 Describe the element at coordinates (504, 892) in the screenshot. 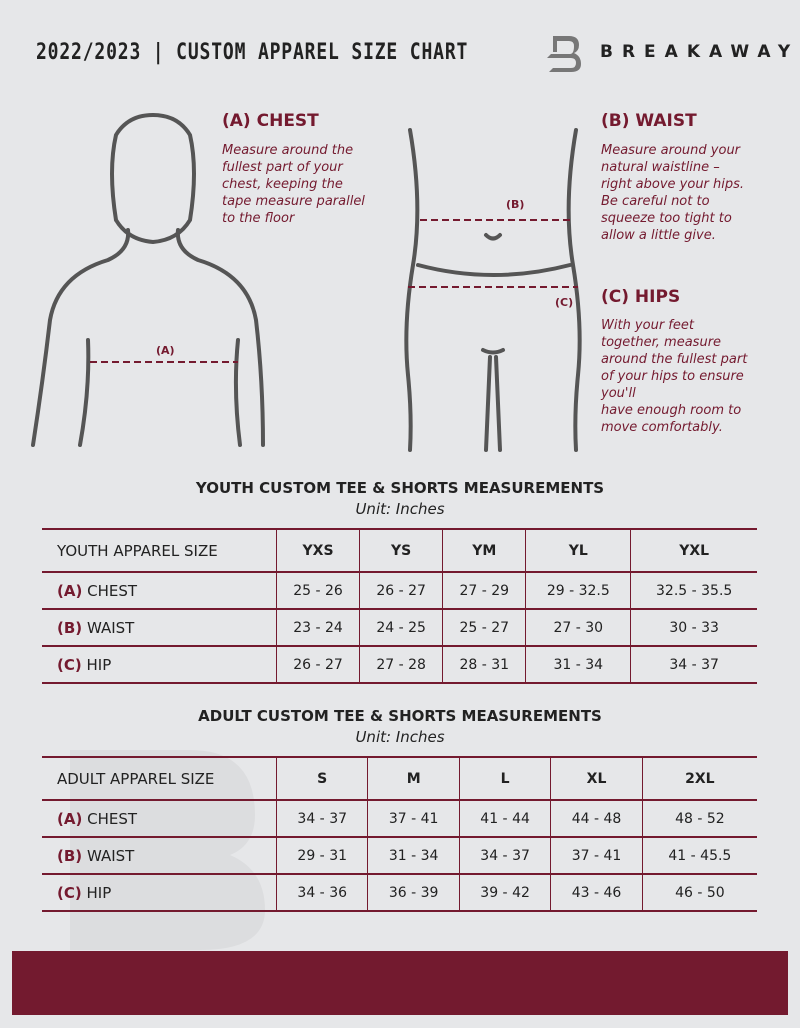

I see `table-cell: 39 - 42` at that location.